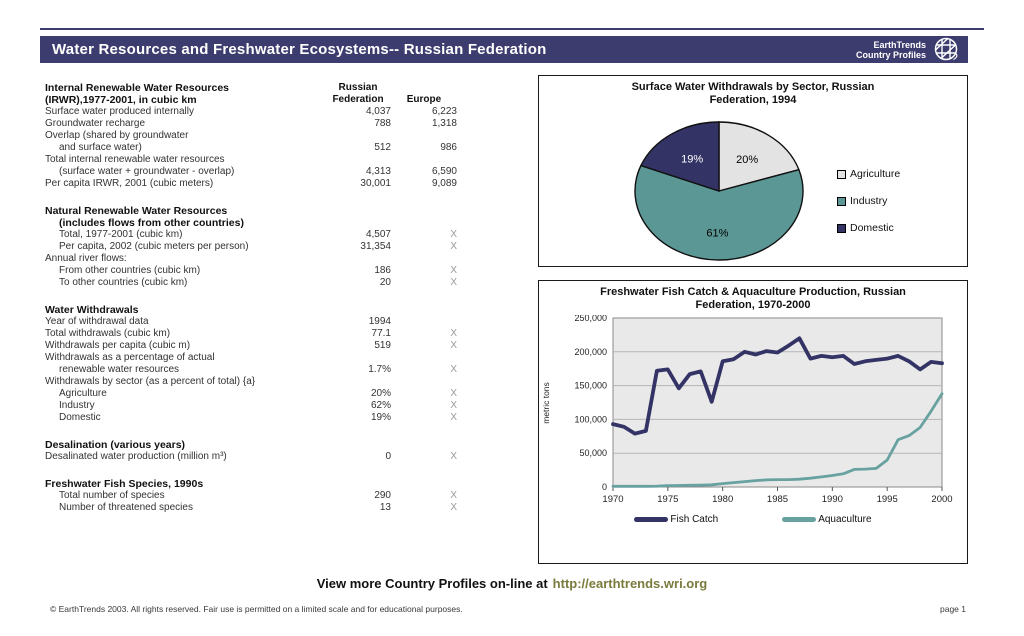 Image resolution: width=1024 pixels, height=636 pixels. I want to click on pie-legend: Agriculture Industry Domestic, so click(868, 201).